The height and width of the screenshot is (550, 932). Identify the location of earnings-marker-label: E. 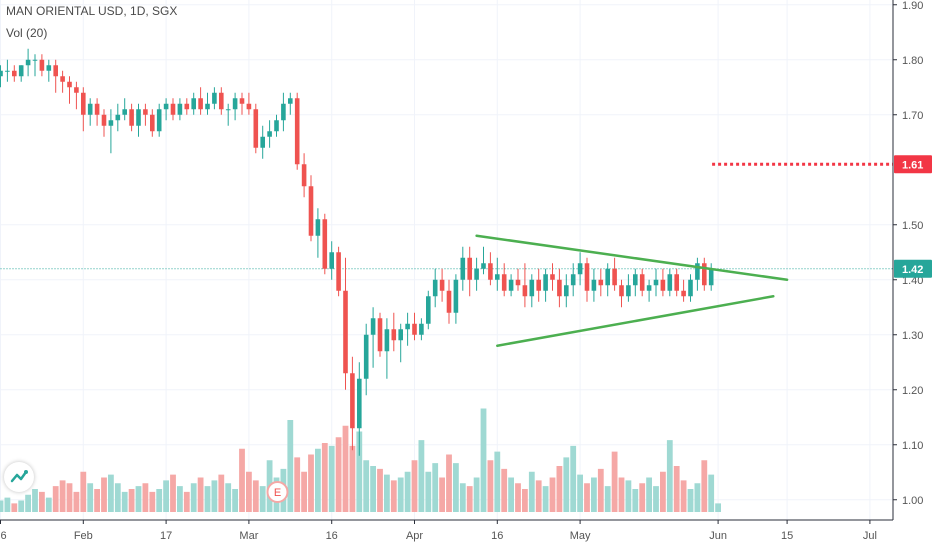
(277, 493).